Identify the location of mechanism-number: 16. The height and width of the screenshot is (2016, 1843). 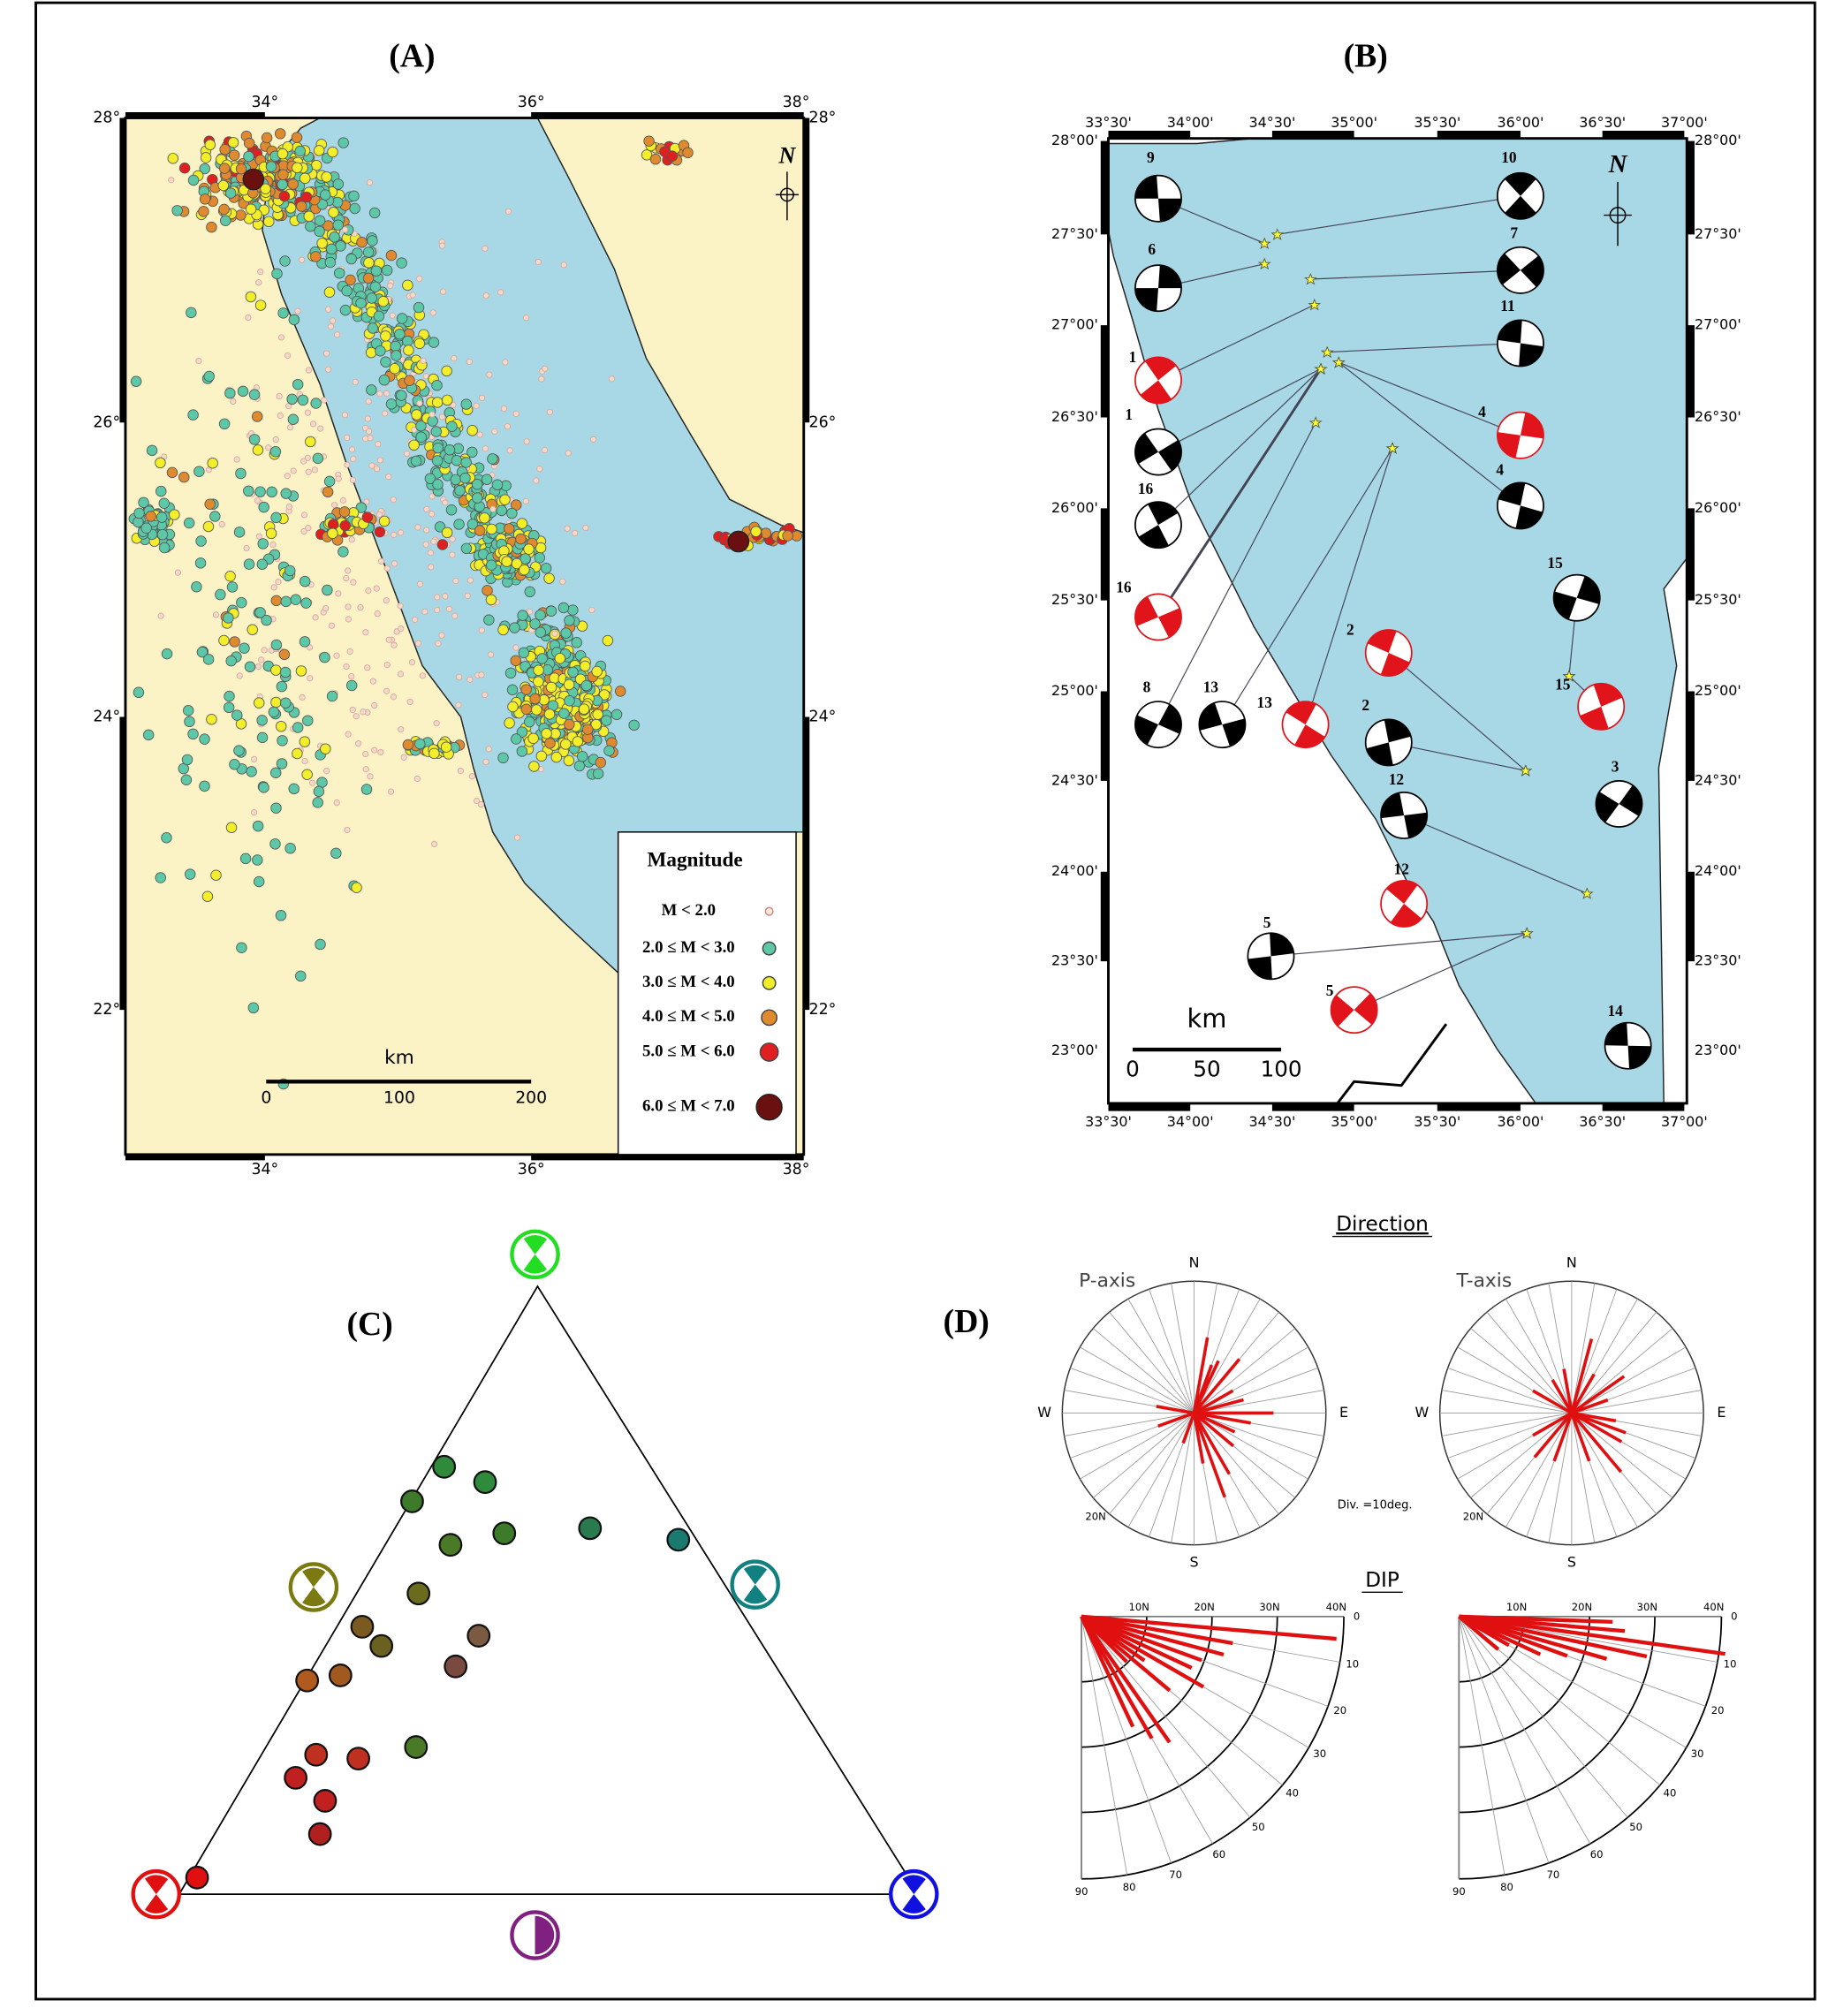
(1124, 588).